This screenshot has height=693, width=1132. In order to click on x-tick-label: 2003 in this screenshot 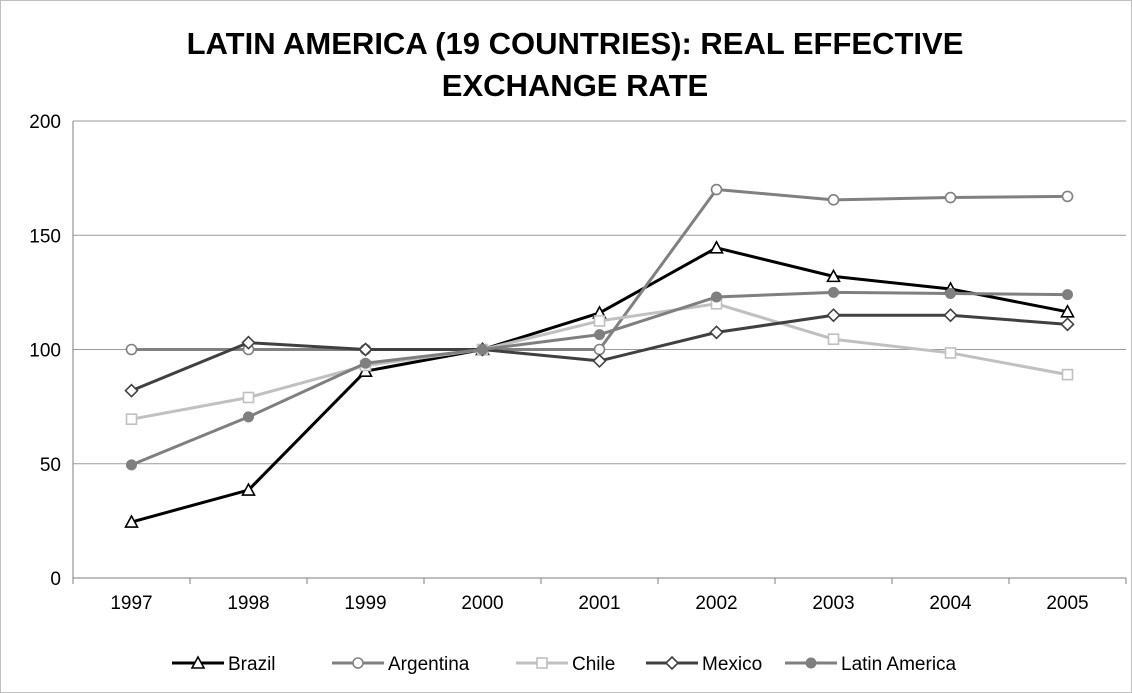, I will do `click(833, 603)`.